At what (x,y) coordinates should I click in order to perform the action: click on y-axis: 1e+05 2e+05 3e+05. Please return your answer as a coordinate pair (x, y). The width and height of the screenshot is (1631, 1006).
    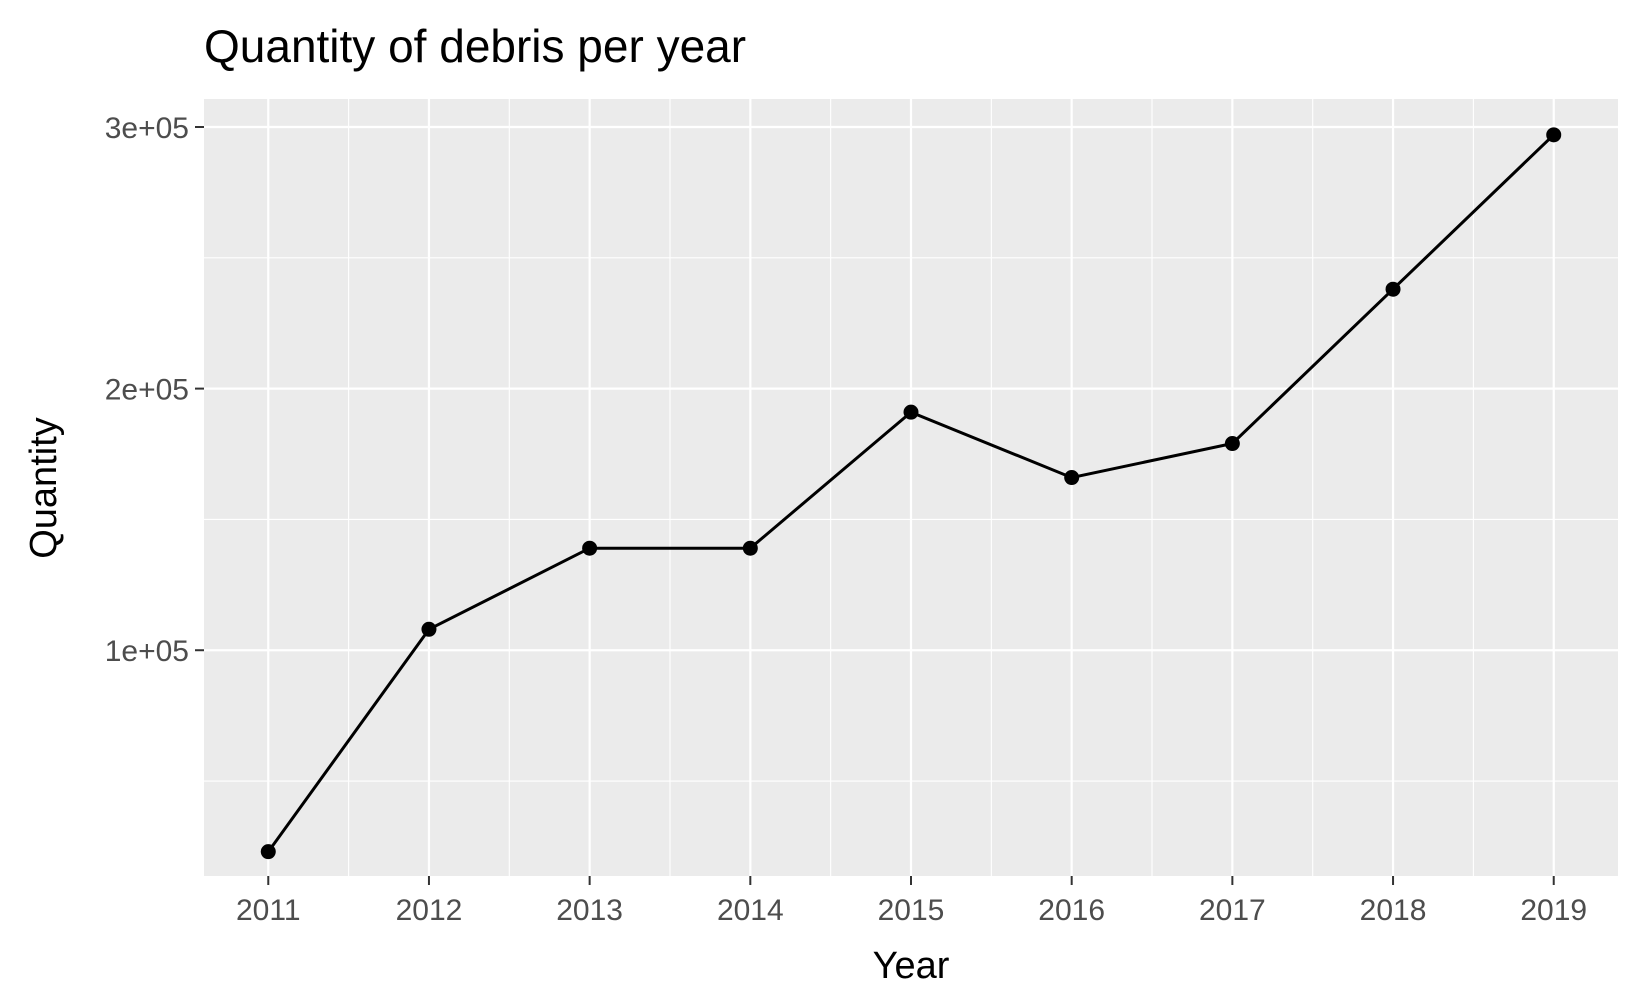
    Looking at the image, I should click on (154, 390).